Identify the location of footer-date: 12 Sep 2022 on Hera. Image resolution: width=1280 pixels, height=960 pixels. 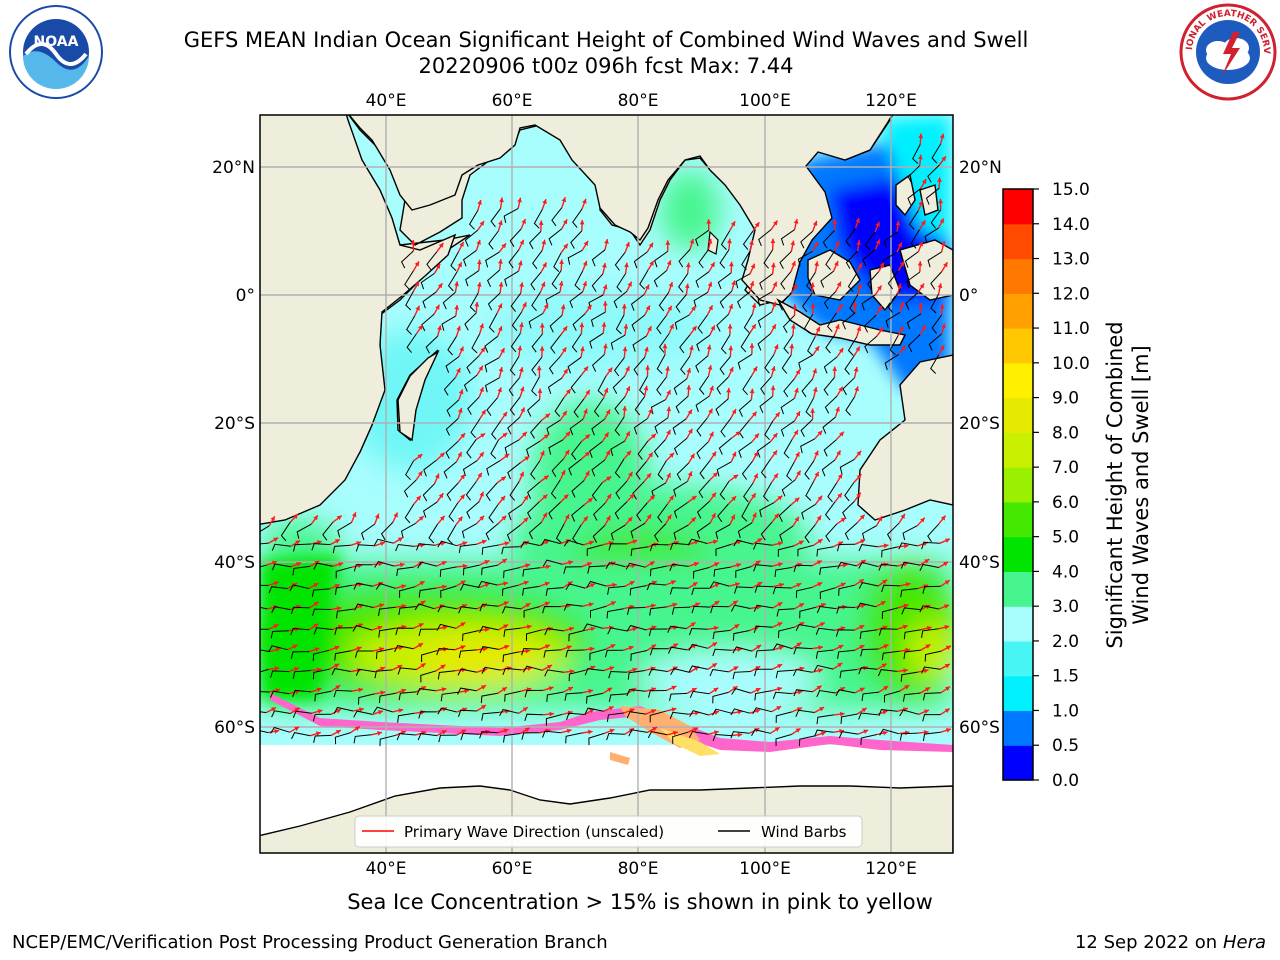
(1170, 942).